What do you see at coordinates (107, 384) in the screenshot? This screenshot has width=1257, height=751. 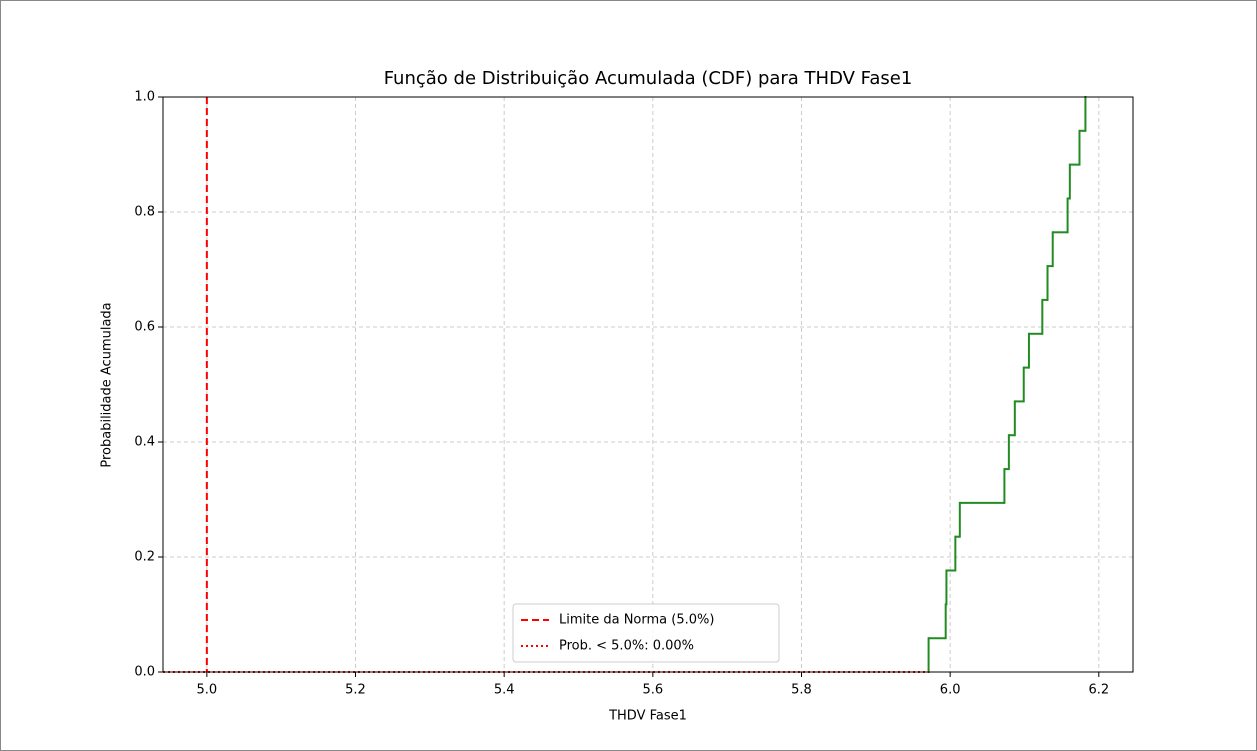 I see `y-axis-label: Probabilidade Acumulada` at bounding box center [107, 384].